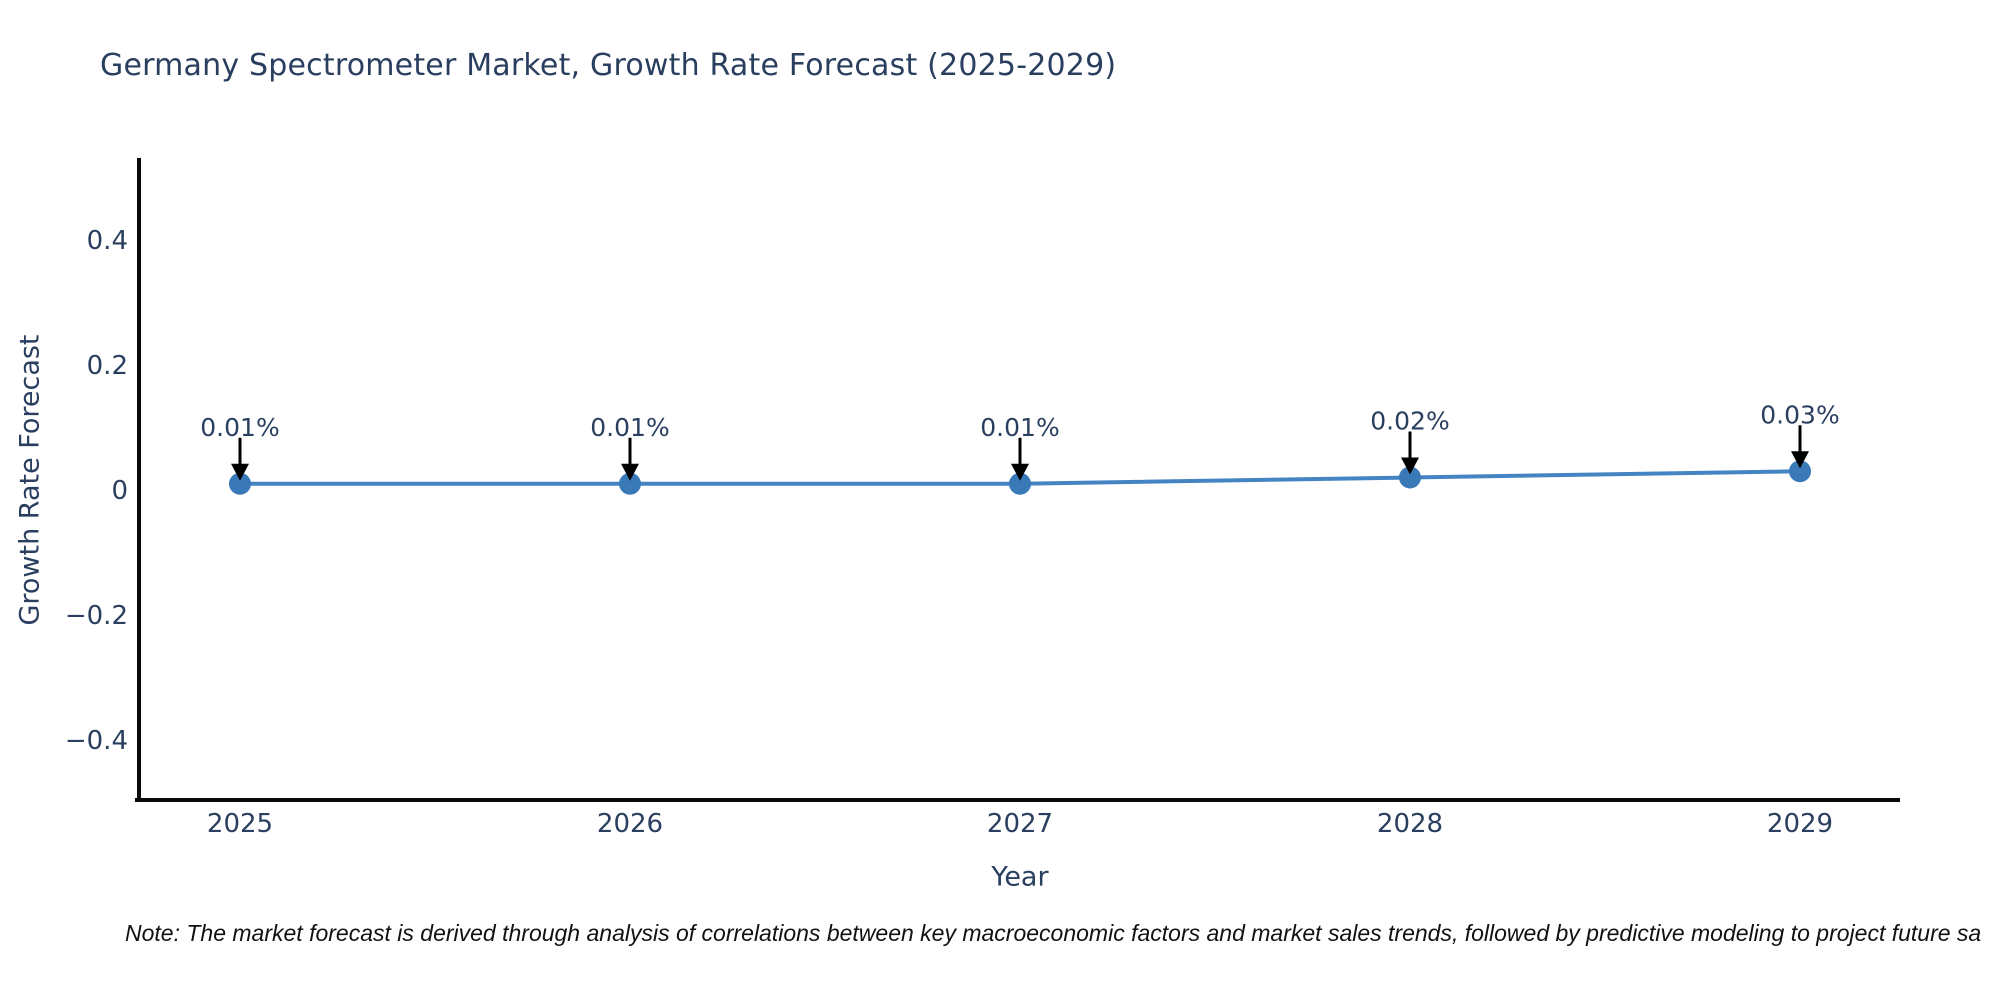  Describe the element at coordinates (30, 480) in the screenshot. I see `y-axis-title: Growth Rate Forecast` at that location.